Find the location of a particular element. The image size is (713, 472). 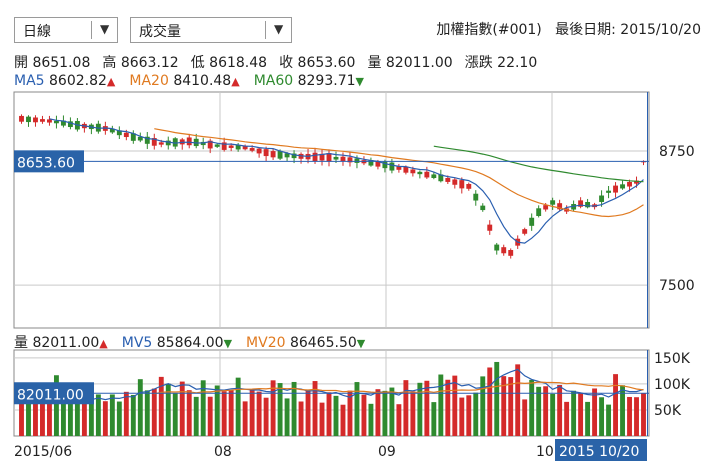

high-stat: 高 8663.12 is located at coordinates (140, 63).